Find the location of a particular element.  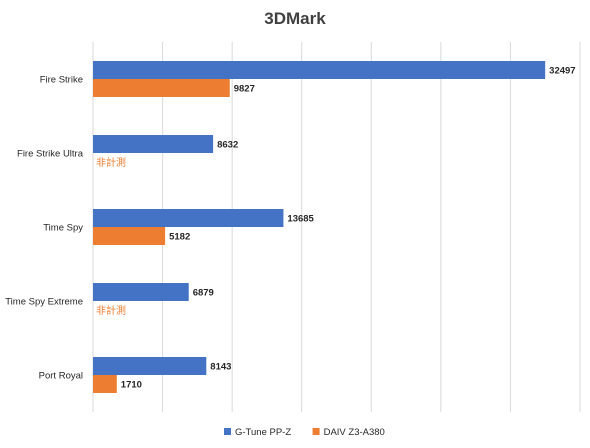

category-label-time-spy-extreme: Time Spy Extreme is located at coordinates (44, 302).